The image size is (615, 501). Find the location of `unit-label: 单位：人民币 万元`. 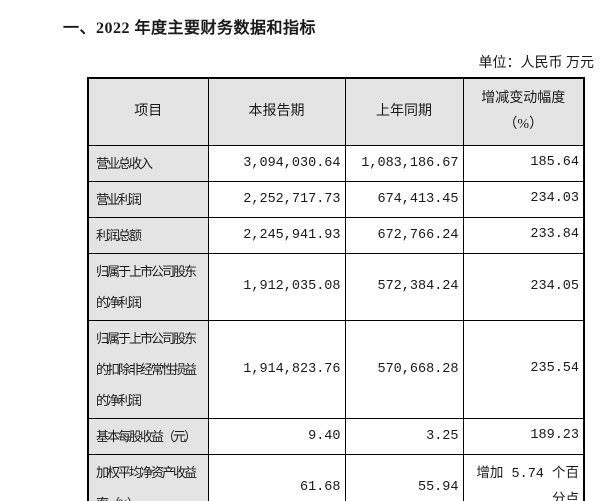

unit-label: 单位：人民币 万元 is located at coordinates (536, 63).